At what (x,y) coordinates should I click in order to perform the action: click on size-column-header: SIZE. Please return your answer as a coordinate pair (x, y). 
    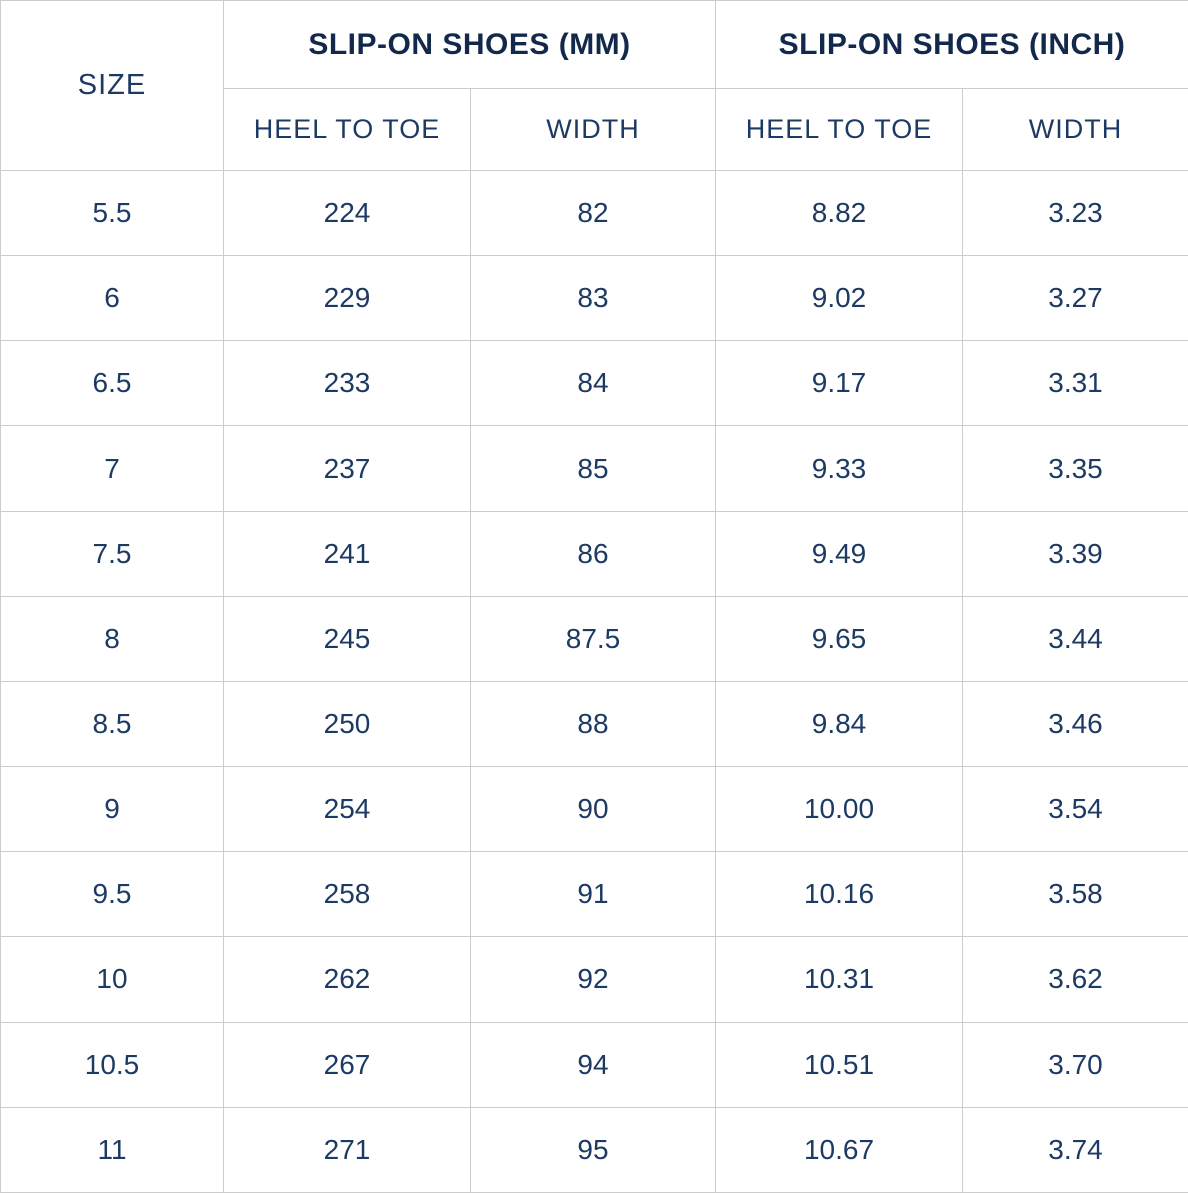
    Looking at the image, I should click on (112, 85).